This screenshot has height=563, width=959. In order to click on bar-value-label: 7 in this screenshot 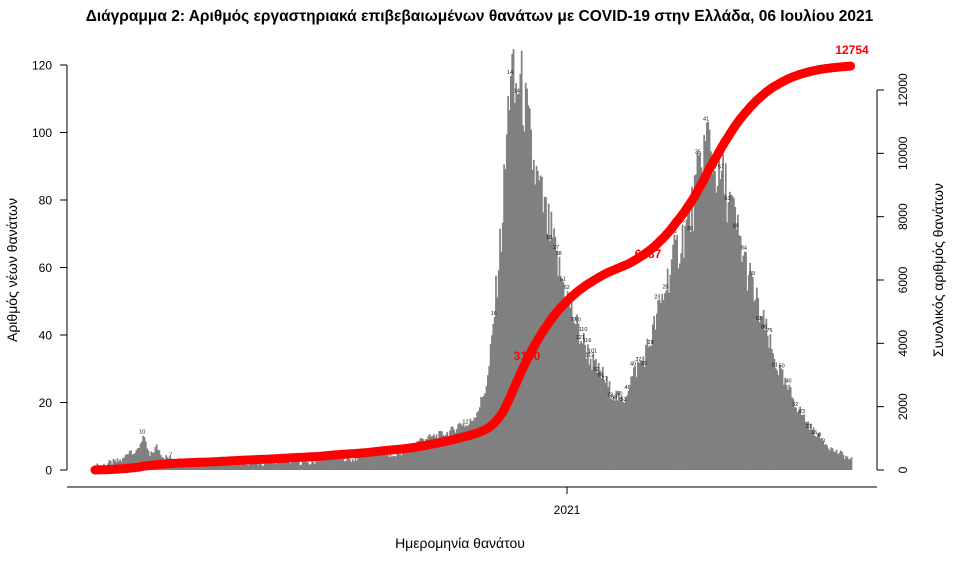, I will do `click(170, 456)`.